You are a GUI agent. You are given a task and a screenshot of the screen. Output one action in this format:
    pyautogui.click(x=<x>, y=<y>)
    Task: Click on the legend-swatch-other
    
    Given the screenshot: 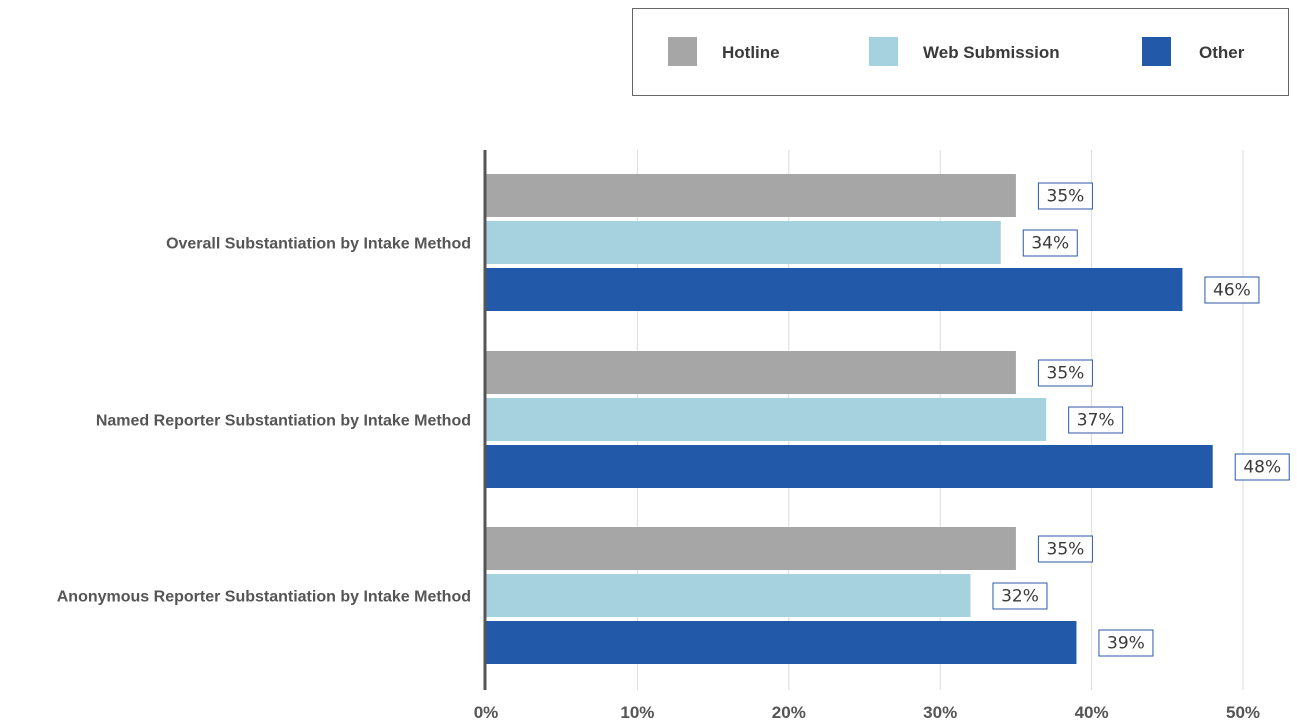 What is the action you would take?
    pyautogui.click(x=1156, y=51)
    